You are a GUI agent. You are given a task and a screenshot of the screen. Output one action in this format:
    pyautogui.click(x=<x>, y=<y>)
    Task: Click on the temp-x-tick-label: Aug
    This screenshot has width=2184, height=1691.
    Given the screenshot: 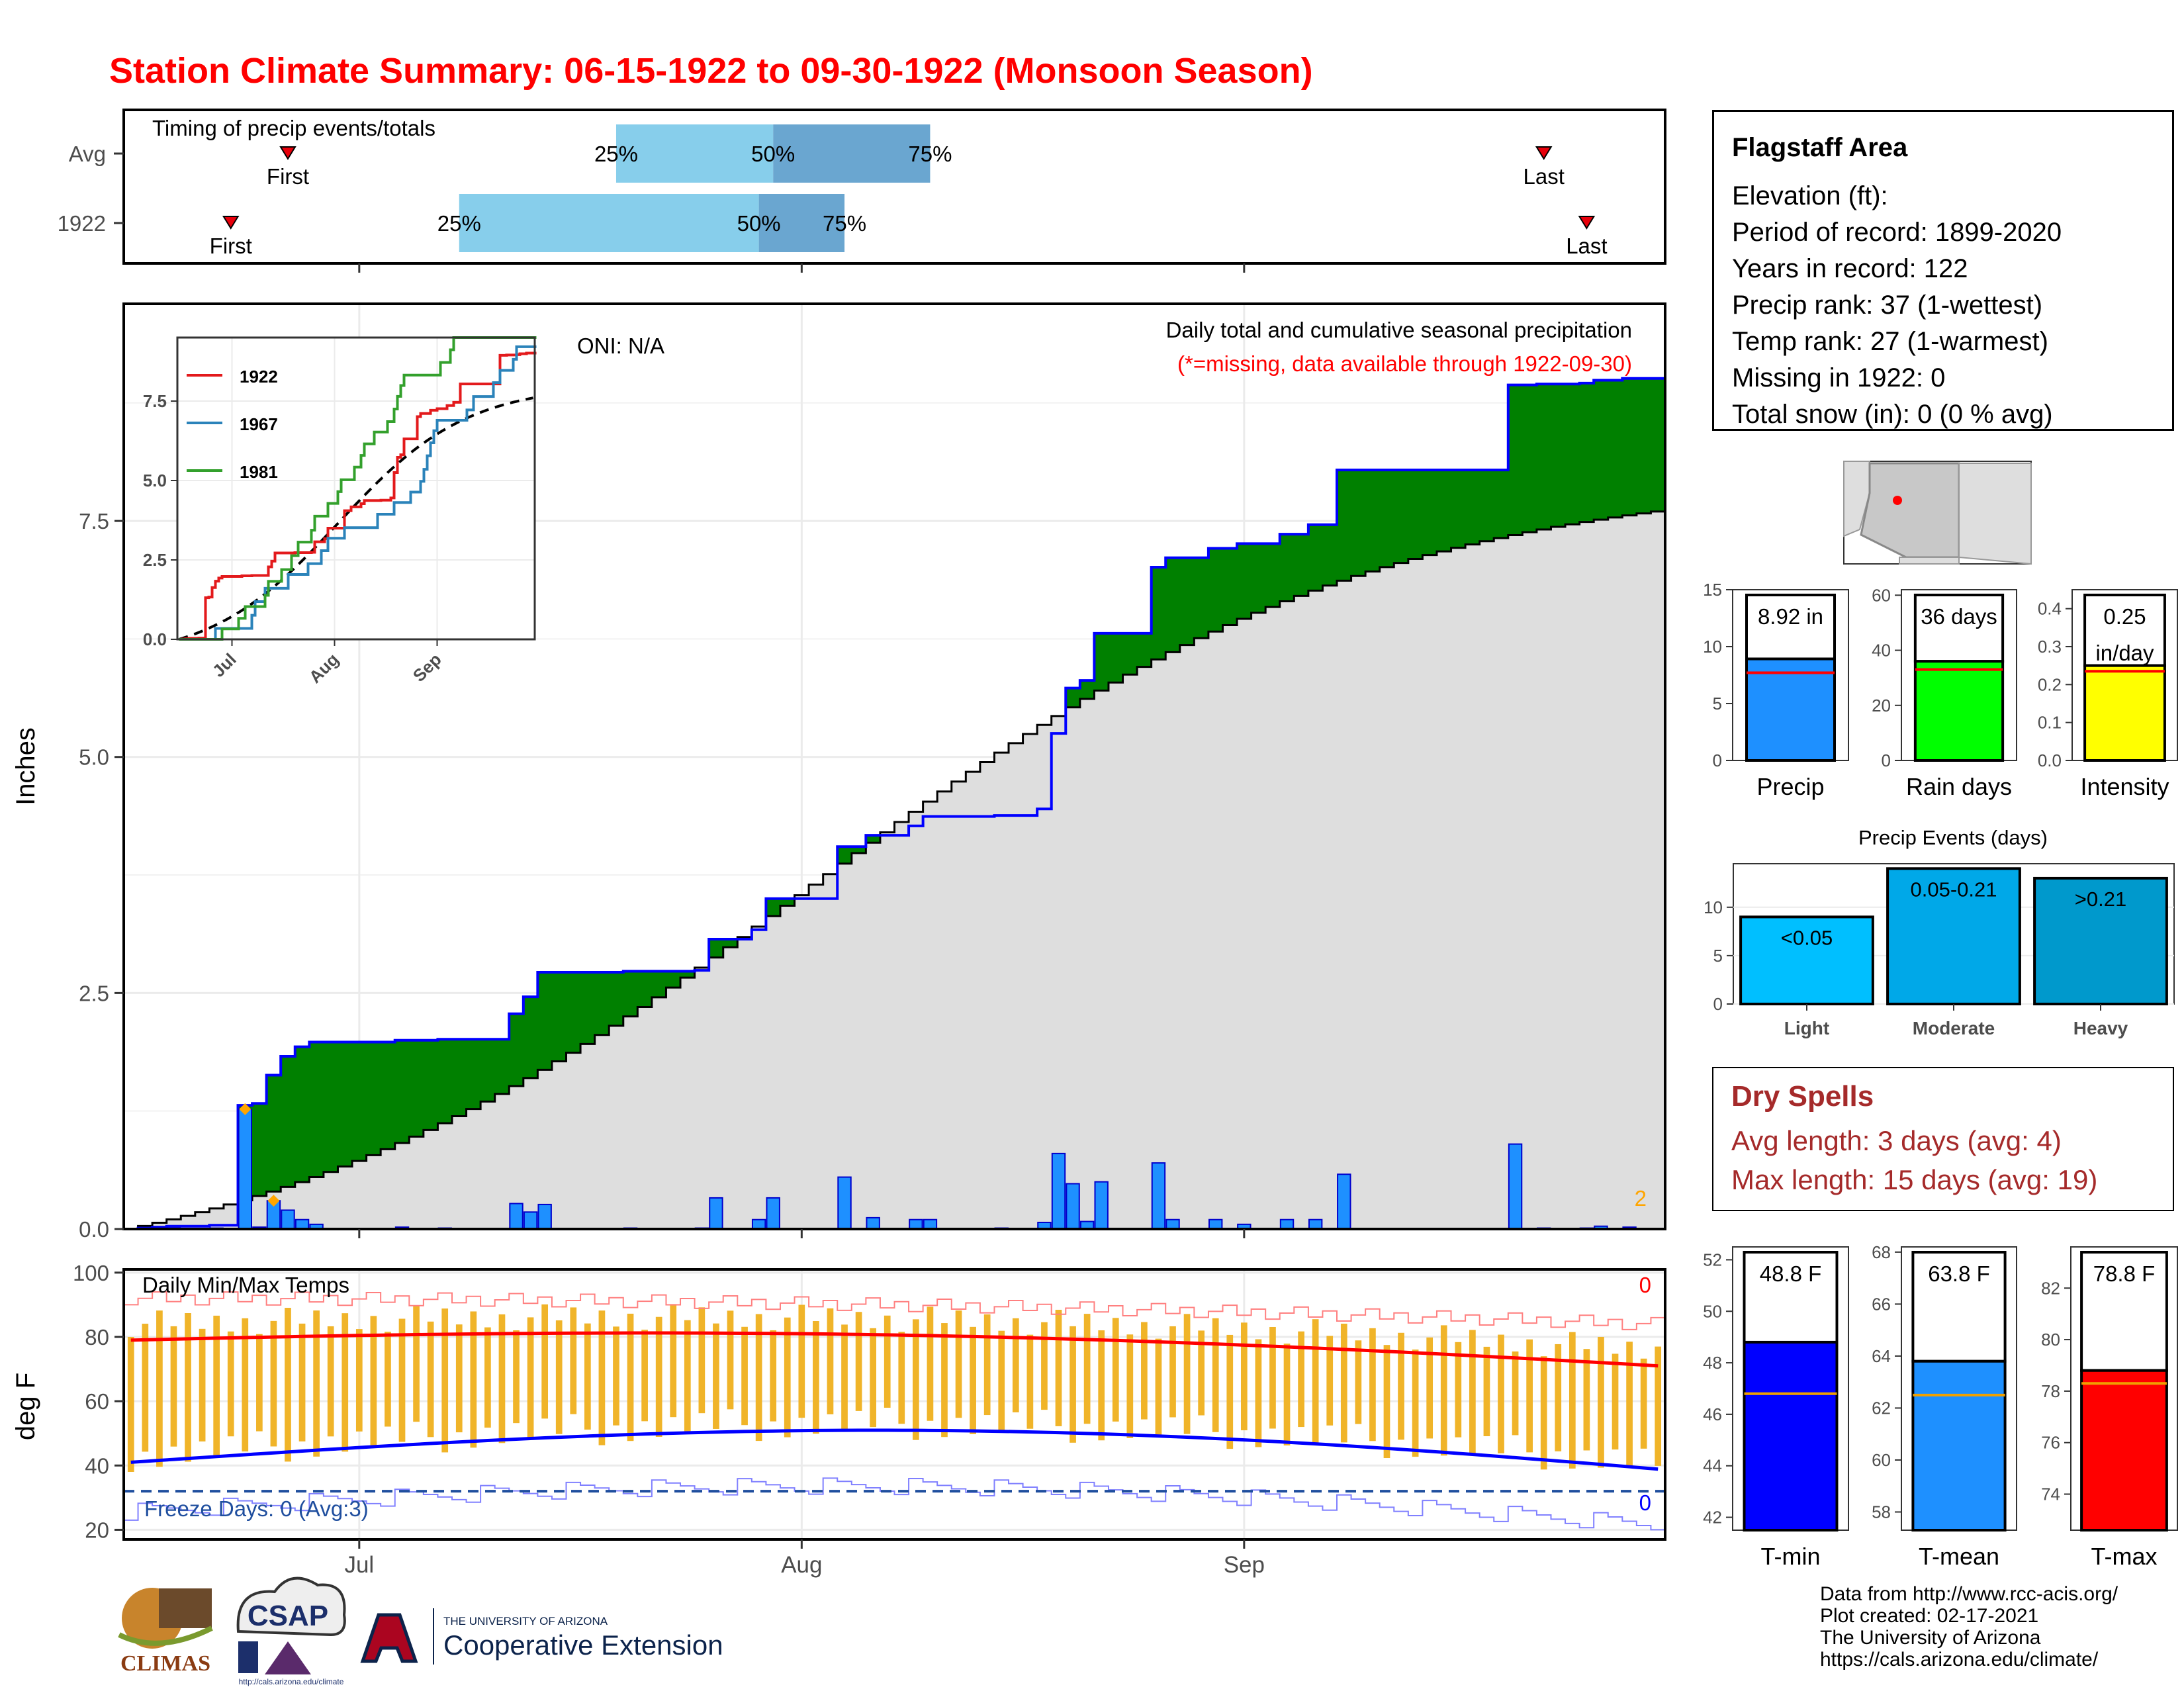 What is the action you would take?
    pyautogui.click(x=802, y=1565)
    